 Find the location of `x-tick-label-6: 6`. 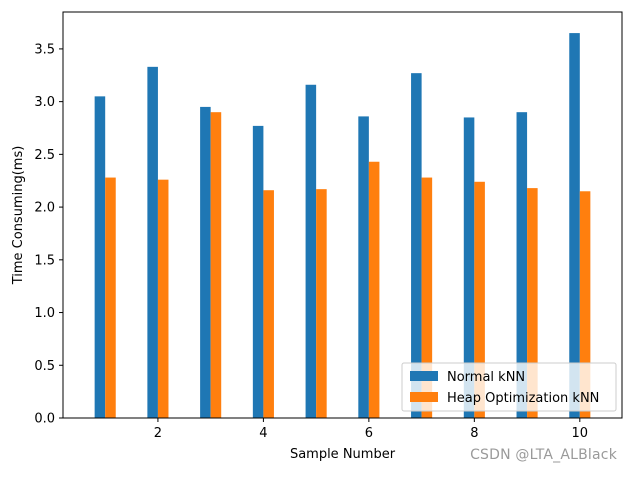

x-tick-label-6: 6 is located at coordinates (369, 433).